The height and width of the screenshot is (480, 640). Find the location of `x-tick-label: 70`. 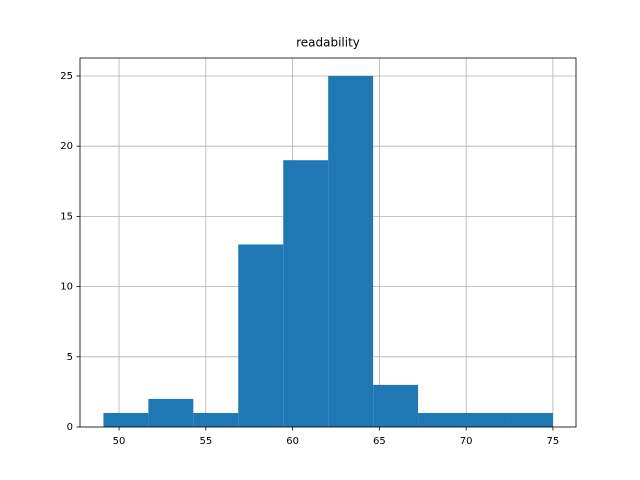

x-tick-label: 70 is located at coordinates (466, 441).